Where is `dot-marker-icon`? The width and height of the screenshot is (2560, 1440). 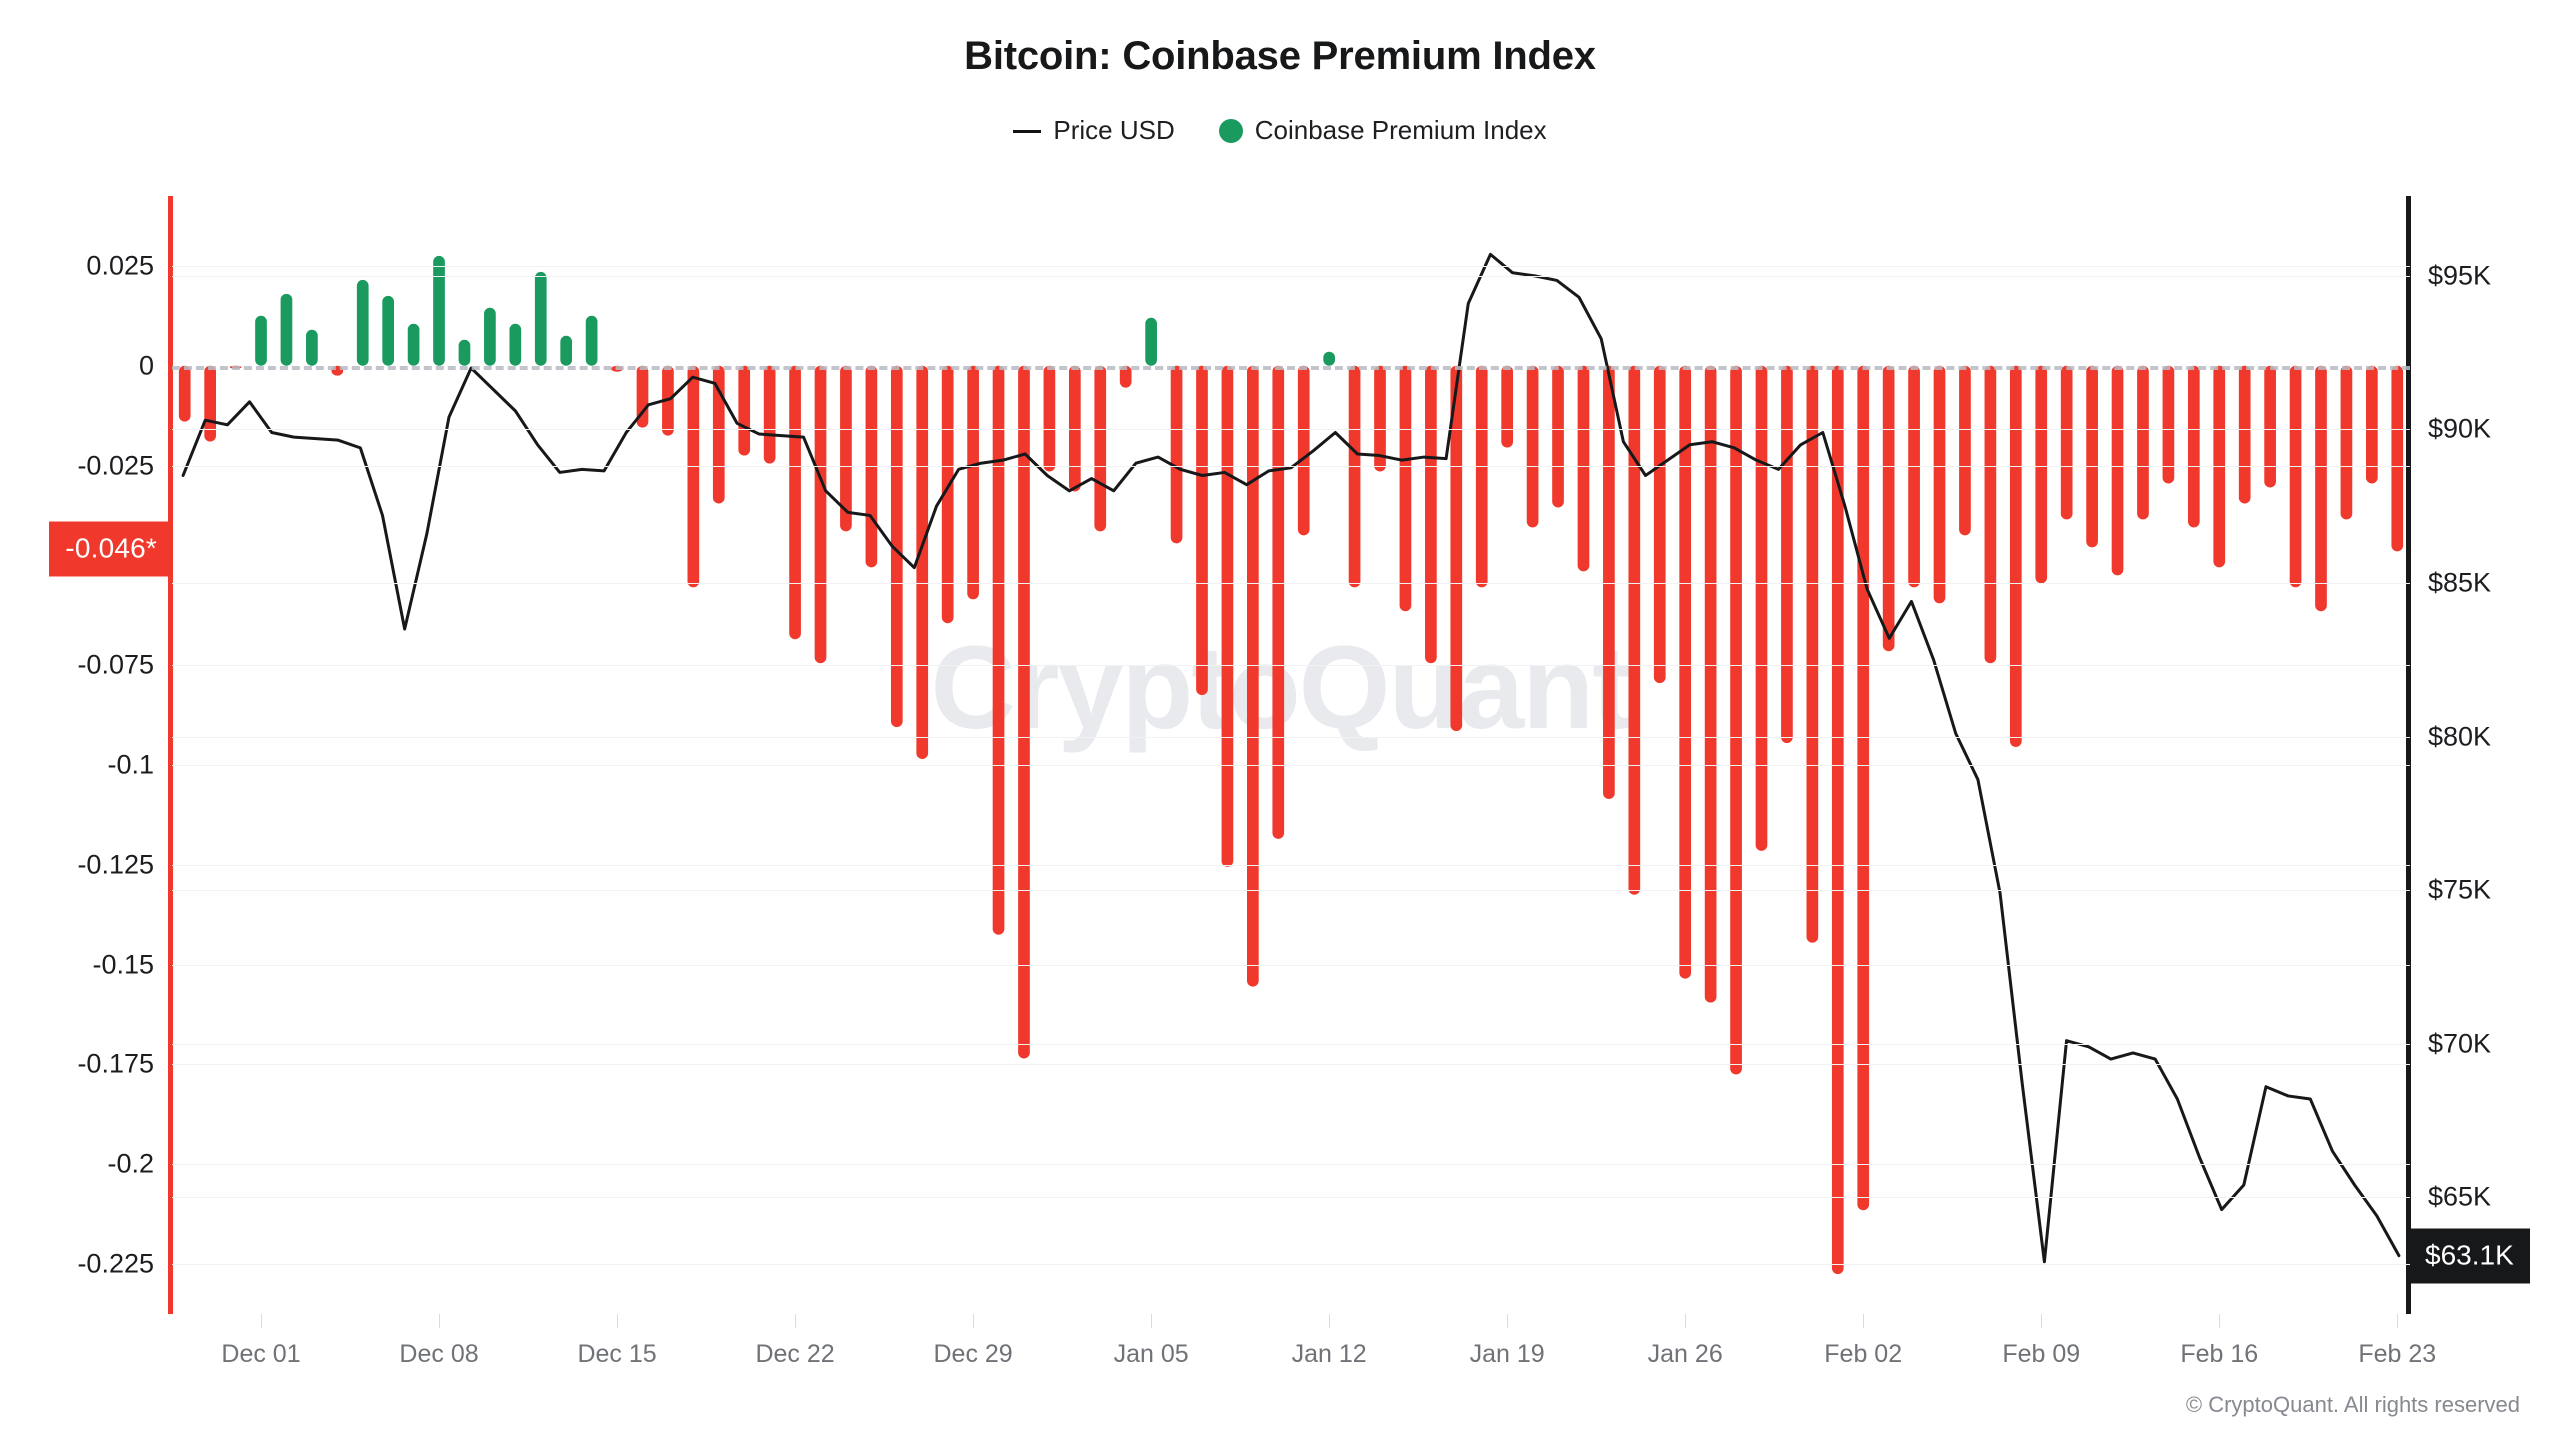
dot-marker-icon is located at coordinates (1230, 130).